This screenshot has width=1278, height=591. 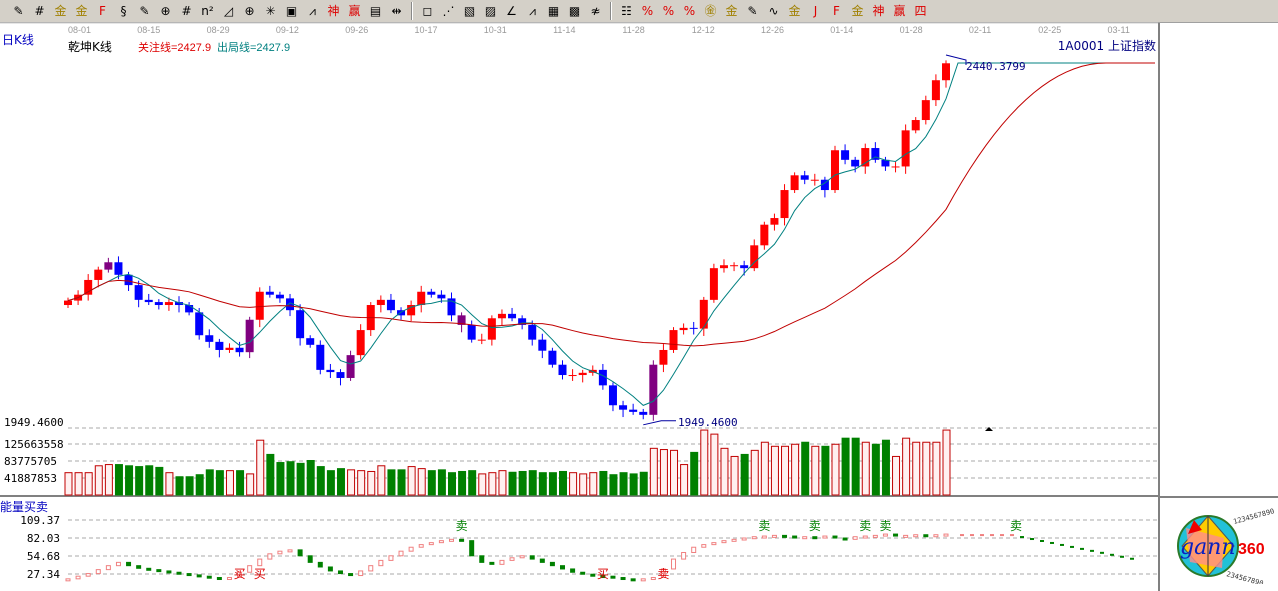 I want to click on gold-coin-icon: ㊎, so click(x=710, y=11).